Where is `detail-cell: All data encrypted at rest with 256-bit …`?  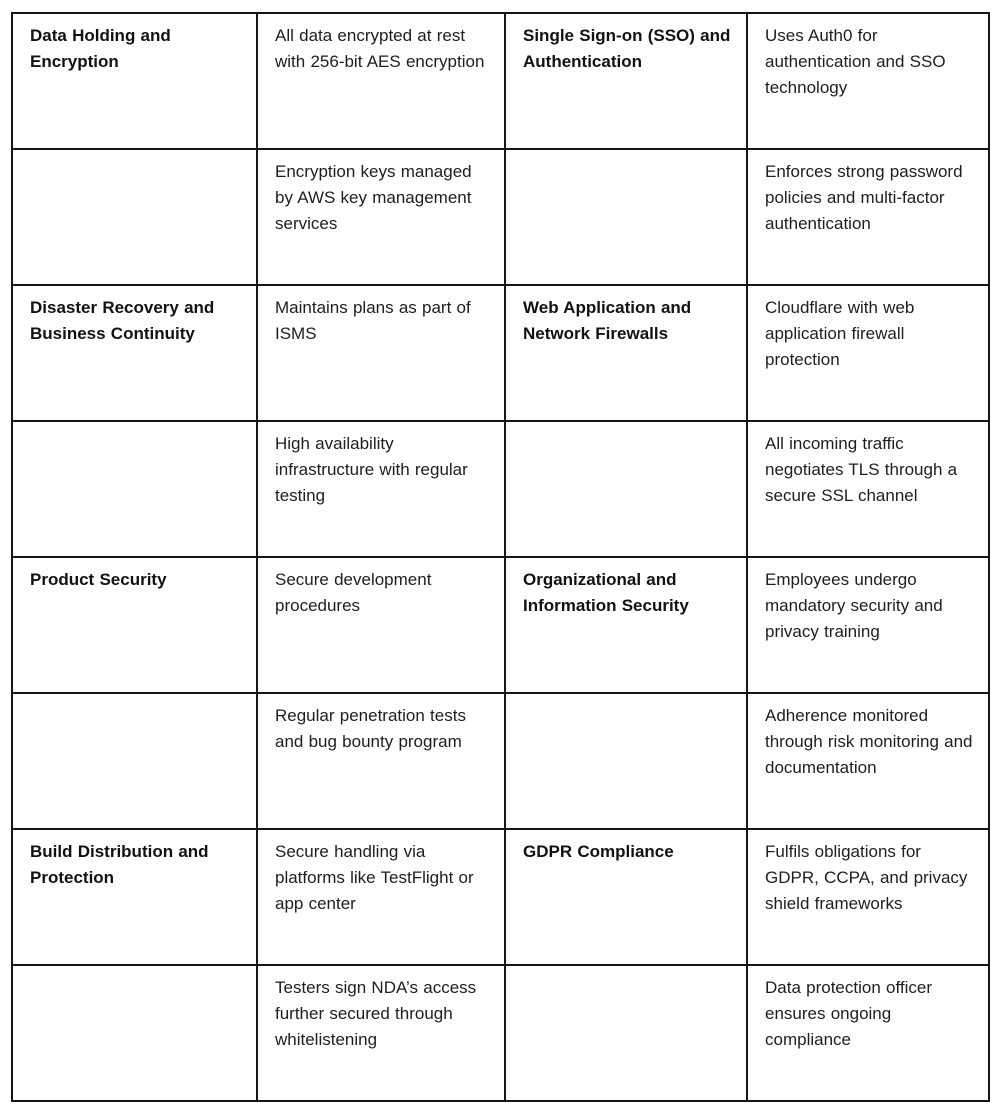
detail-cell: All data encrypted at rest with 256-bit … is located at coordinates (381, 81).